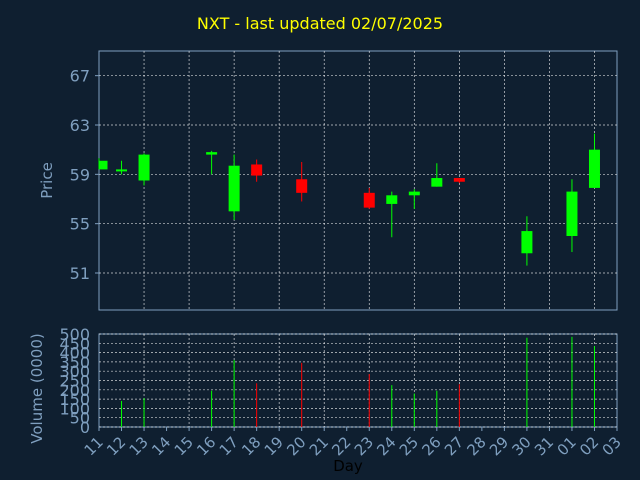  Describe the element at coordinates (74, 343) in the screenshot. I see `volume-y-tick-label: 450` at that location.